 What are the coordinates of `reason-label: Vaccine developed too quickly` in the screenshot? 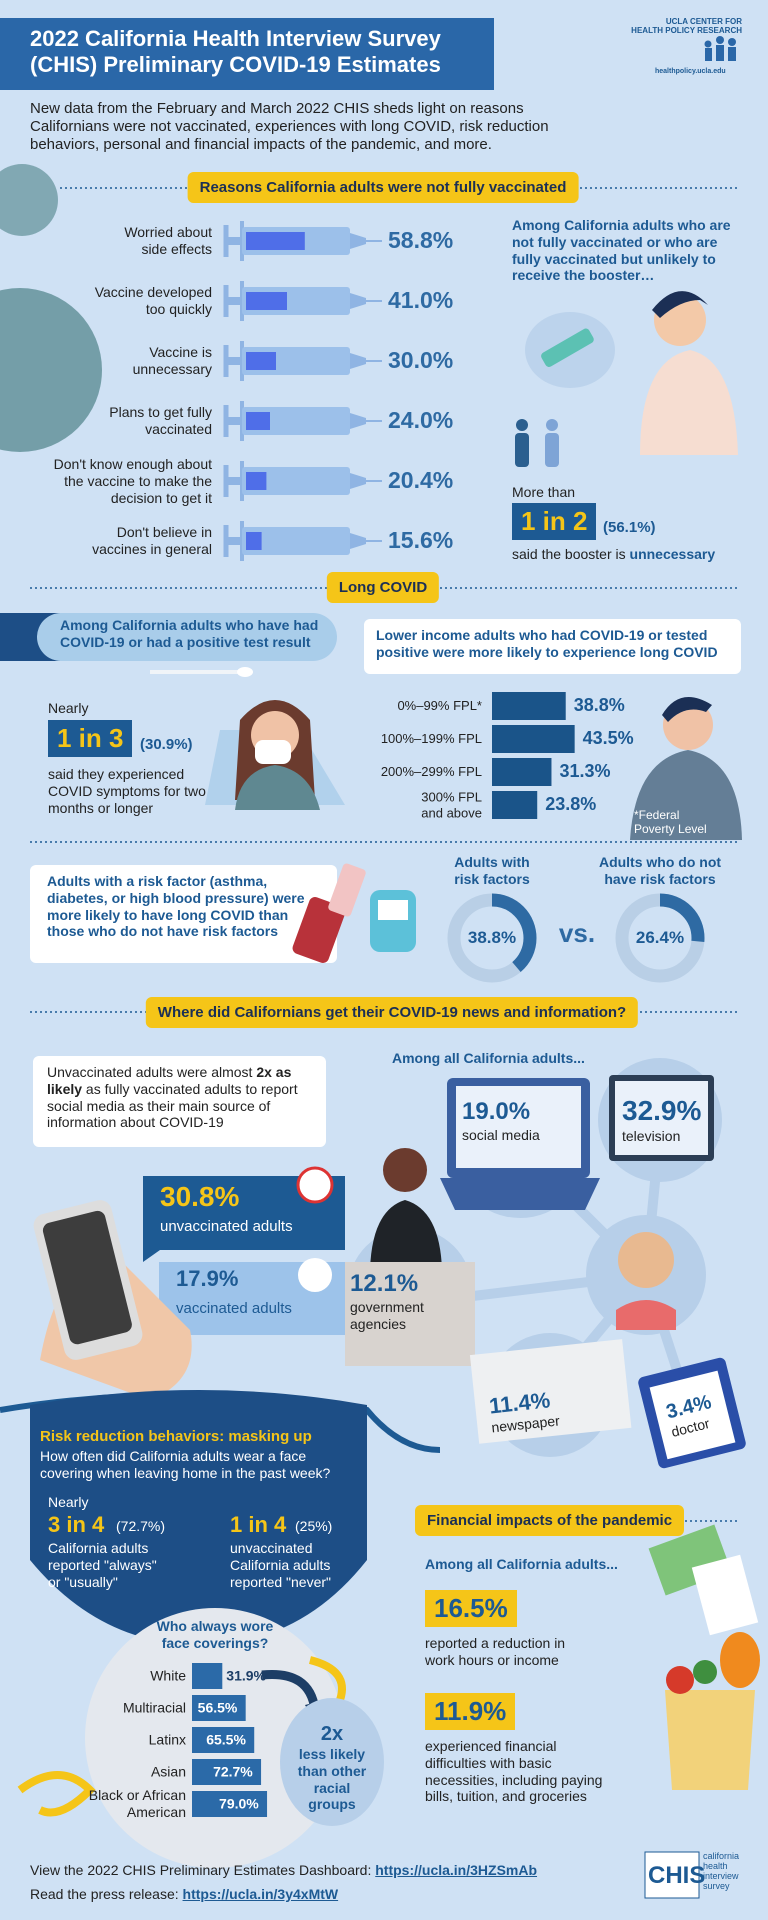 It's located at (116, 301).